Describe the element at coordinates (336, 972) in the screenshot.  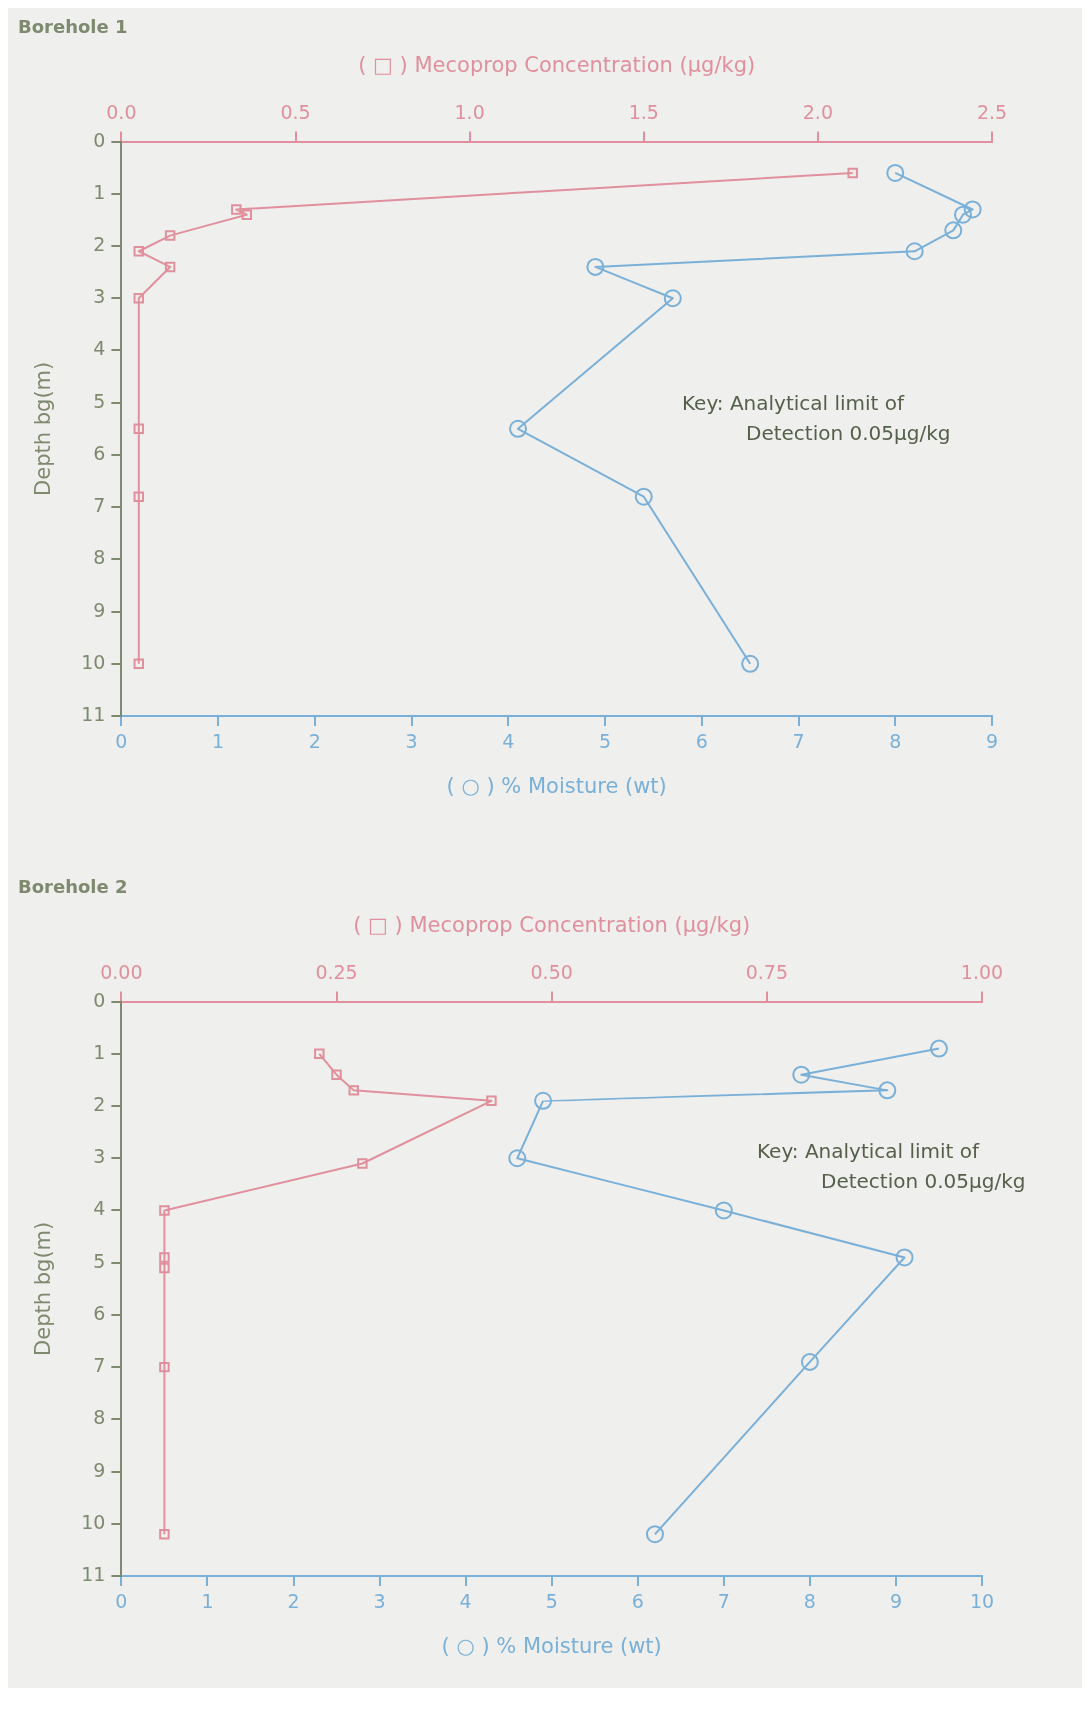
I see `x2-tick-label: 0.25` at that location.